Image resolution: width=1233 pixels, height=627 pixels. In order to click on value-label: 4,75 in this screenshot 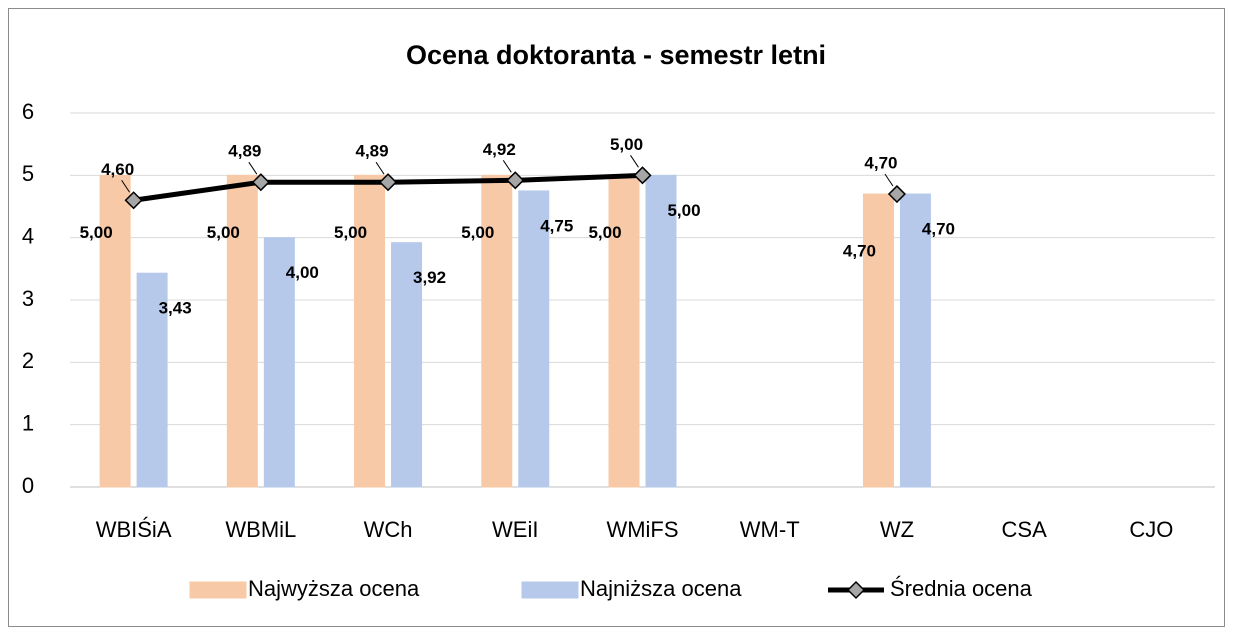, I will do `click(556, 225)`.